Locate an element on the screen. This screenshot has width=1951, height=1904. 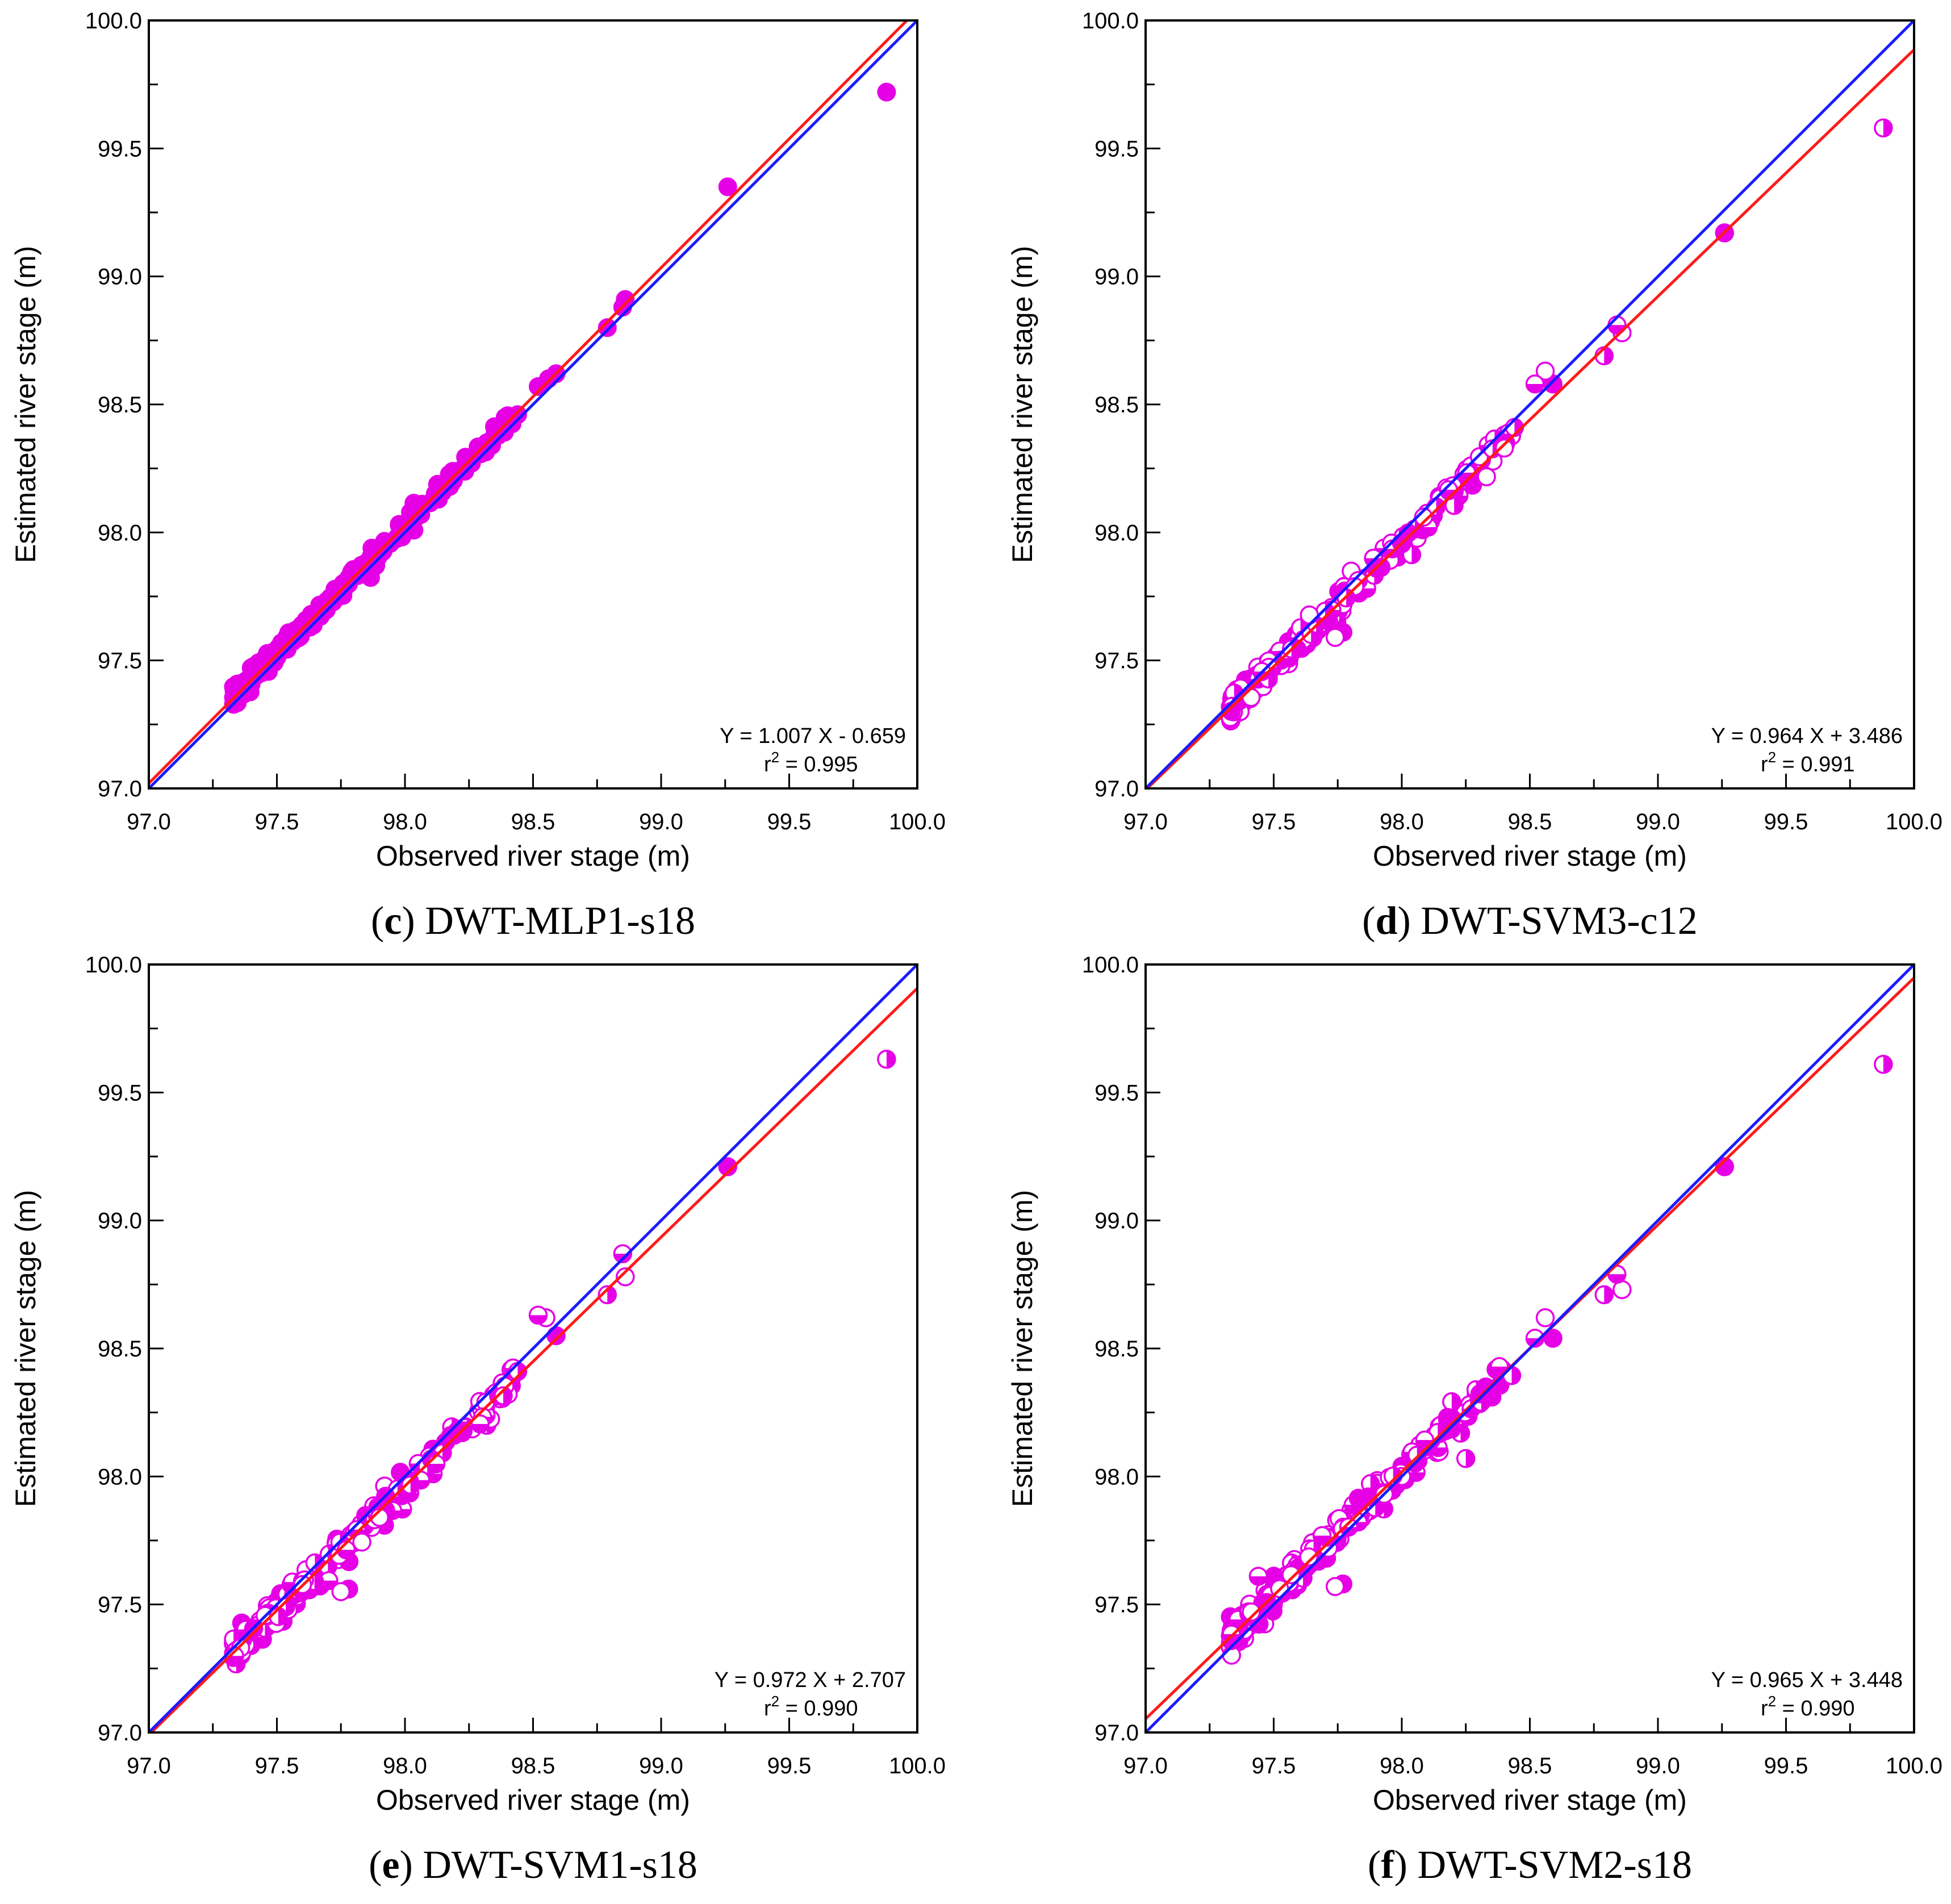
caption-label: c is located at coordinates (393, 921).